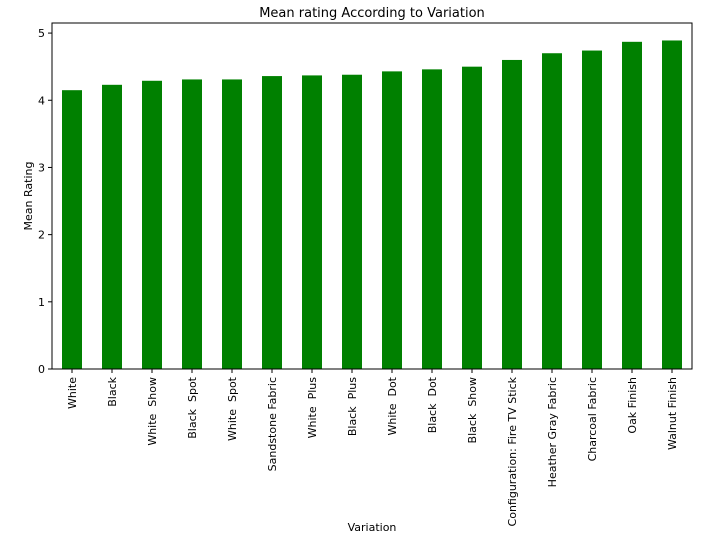 The width and height of the screenshot is (724, 545). Describe the element at coordinates (41, 167) in the screenshot. I see `y-tick-label: 3` at that location.